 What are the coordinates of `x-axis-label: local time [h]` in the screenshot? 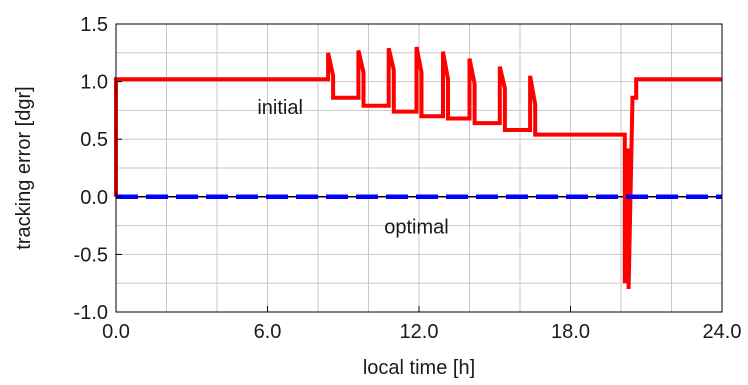 It's located at (419, 368).